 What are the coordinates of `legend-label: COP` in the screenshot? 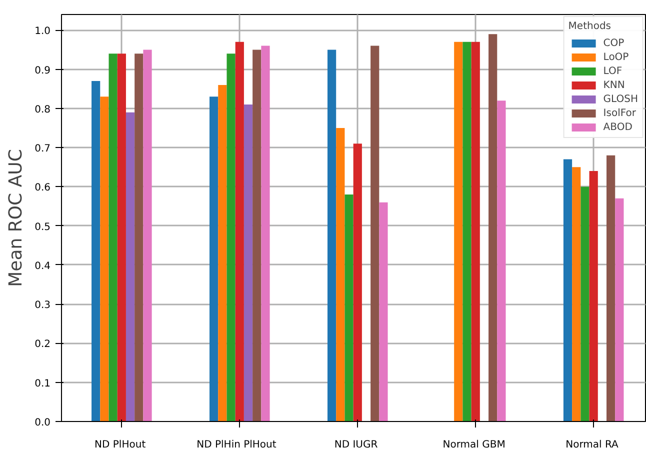 It's located at (613, 43).